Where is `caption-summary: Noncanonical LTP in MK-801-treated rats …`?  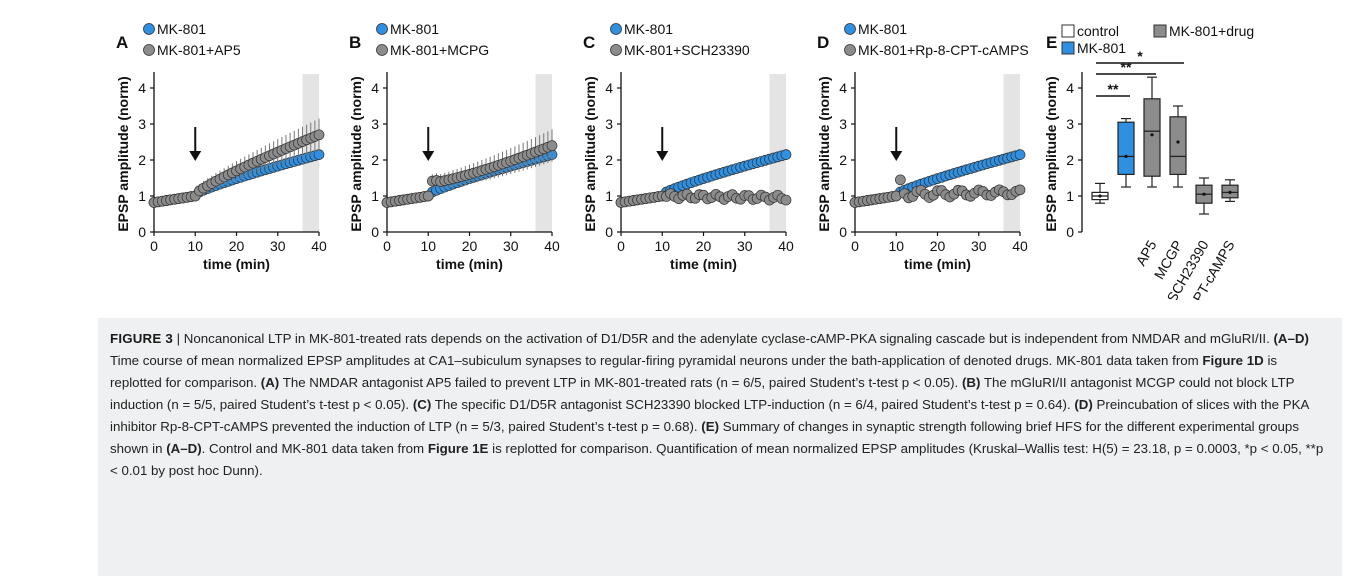 caption-summary: Noncanonical LTP in MK-801-treated rats … is located at coordinates (728, 338).